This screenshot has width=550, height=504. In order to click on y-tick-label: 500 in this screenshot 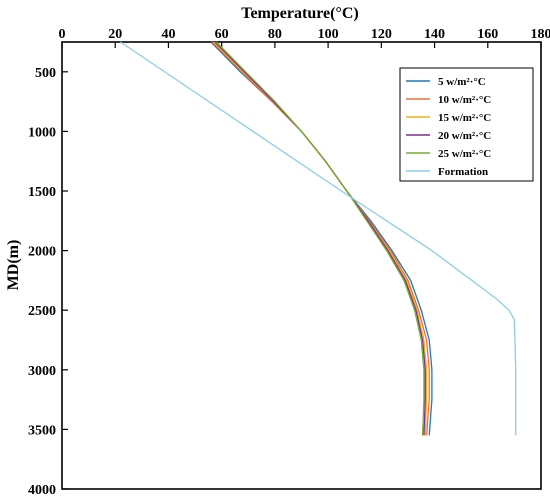, I will do `click(45, 73)`.